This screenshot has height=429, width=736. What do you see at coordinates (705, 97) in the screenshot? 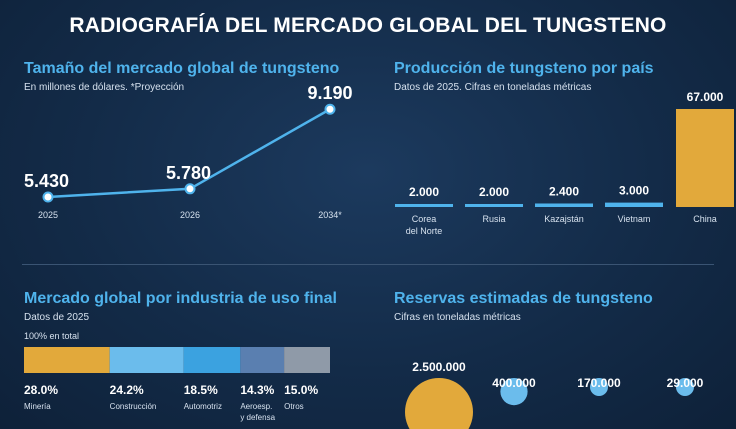
I see `country-bar-value: 67.000` at bounding box center [705, 97].